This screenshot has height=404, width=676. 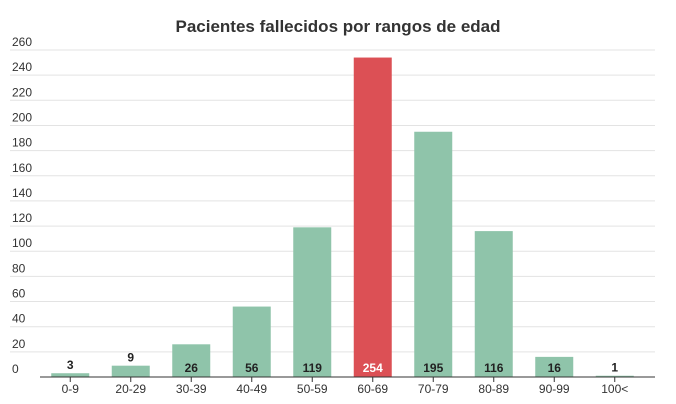 What do you see at coordinates (373, 368) in the screenshot?
I see `value-label: 254` at bounding box center [373, 368].